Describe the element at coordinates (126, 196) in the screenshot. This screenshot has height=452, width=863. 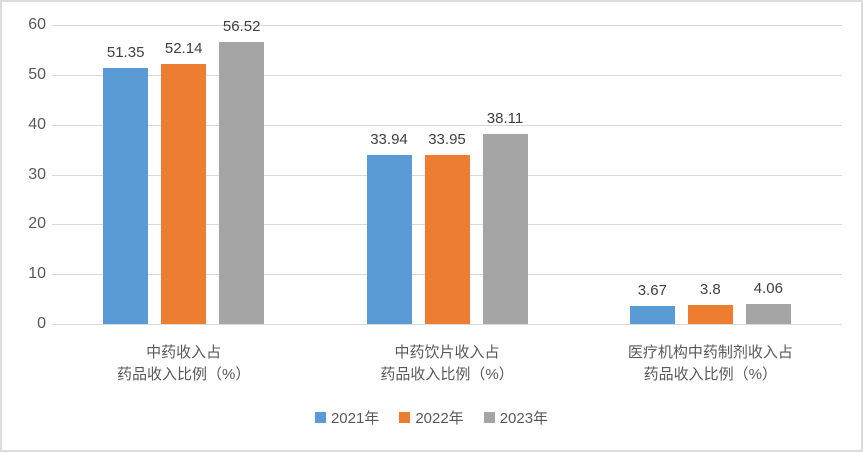
I see `bar-2021年-cat1` at that location.